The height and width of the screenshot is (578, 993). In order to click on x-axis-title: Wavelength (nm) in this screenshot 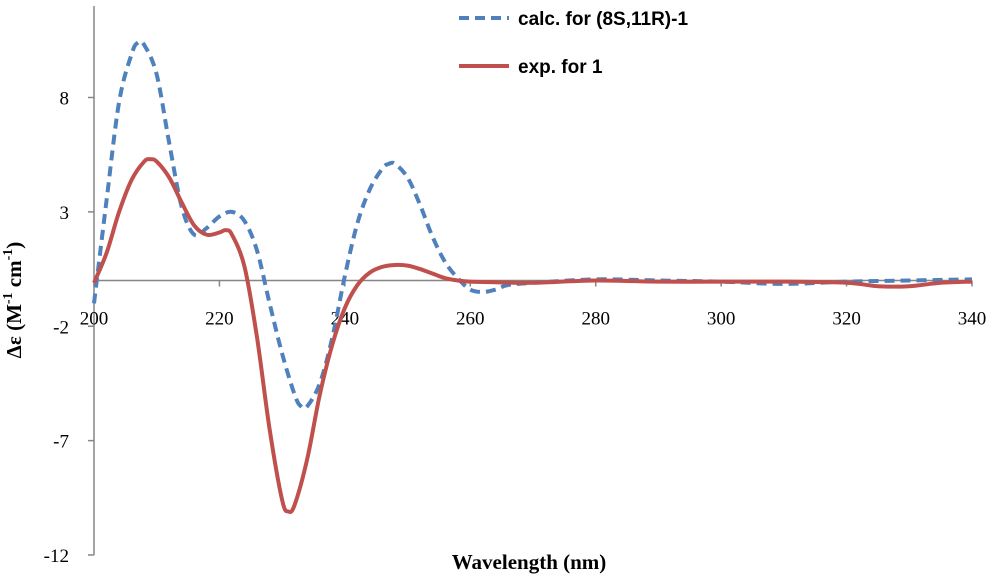, I will do `click(529, 562)`.